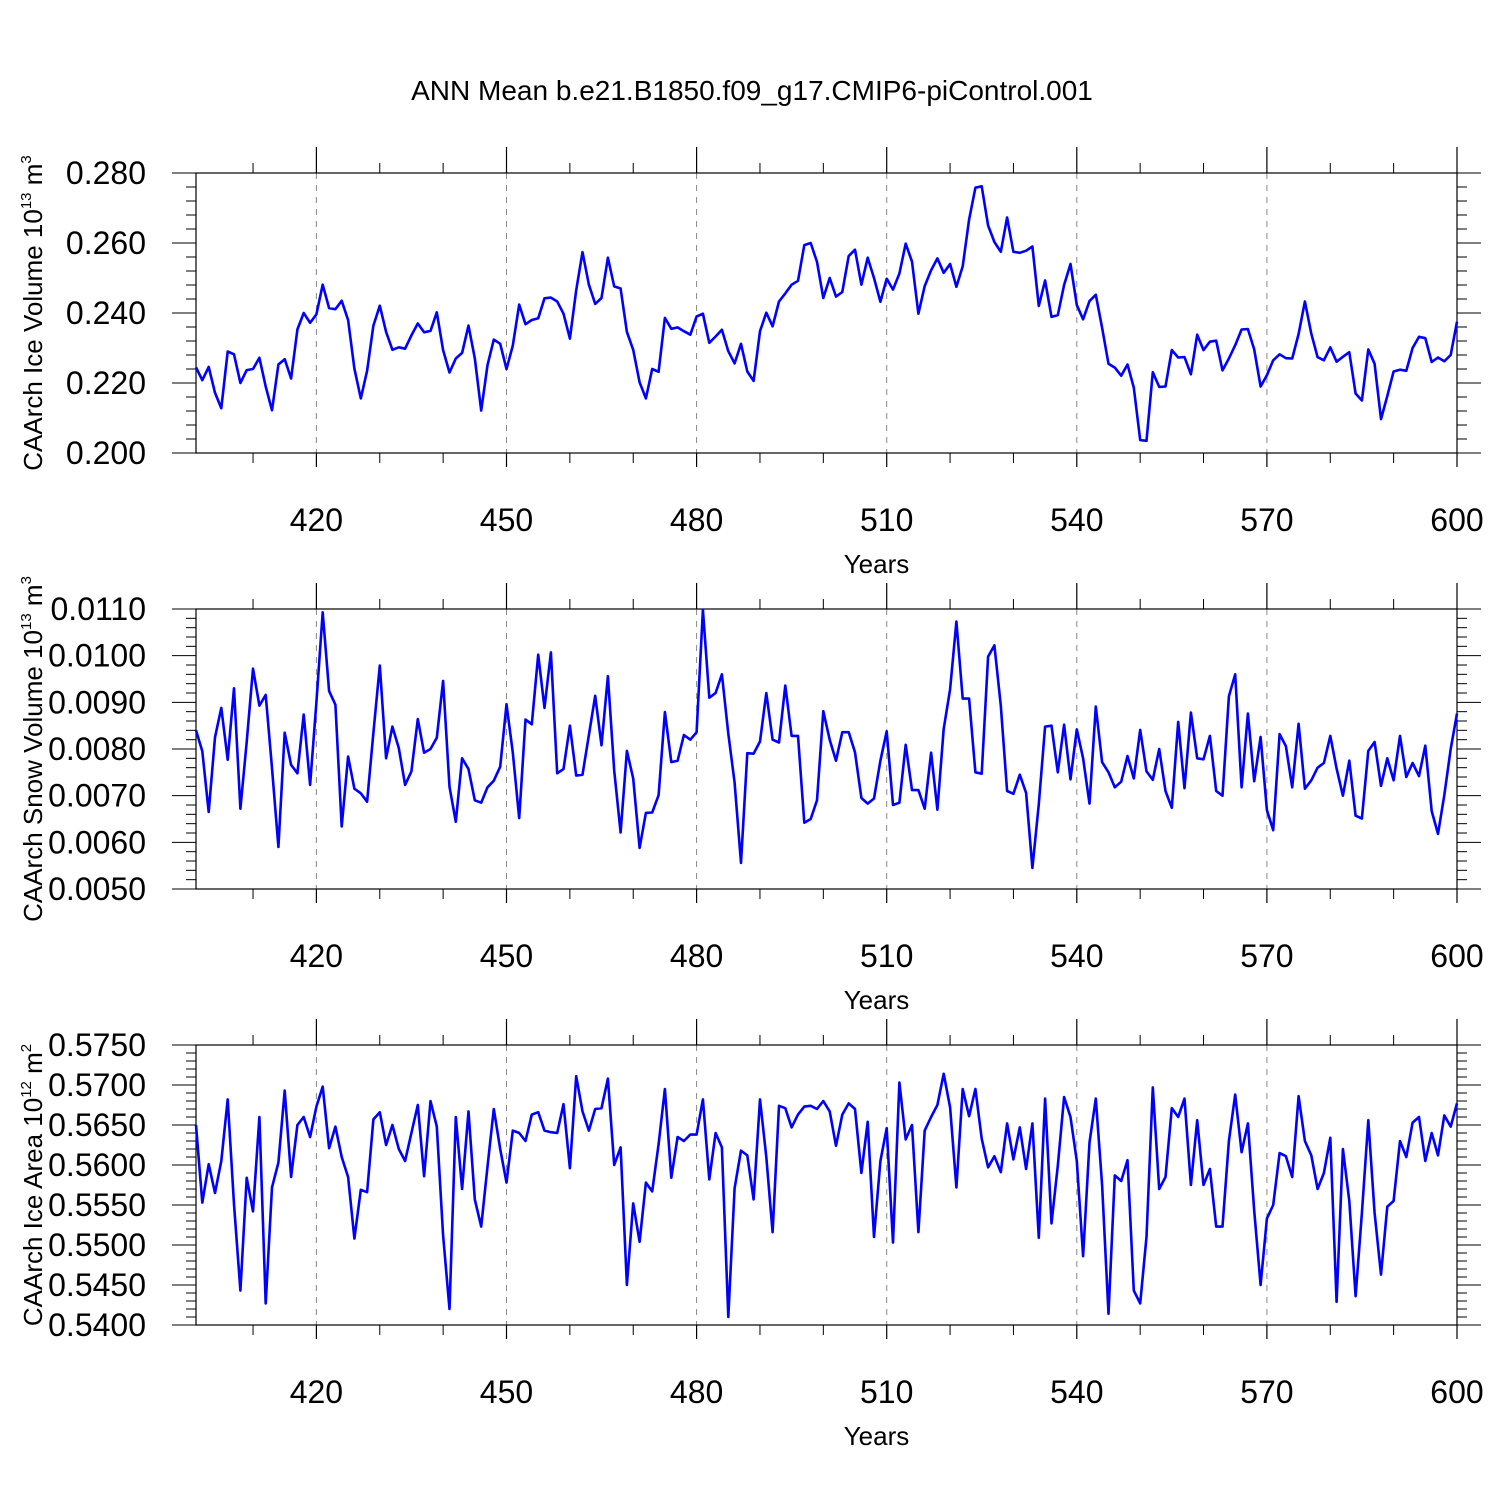 The width and height of the screenshot is (1500, 1500). I want to click on y-axis-label: CAArch Ice Volume 1013 m3, so click(33, 313).